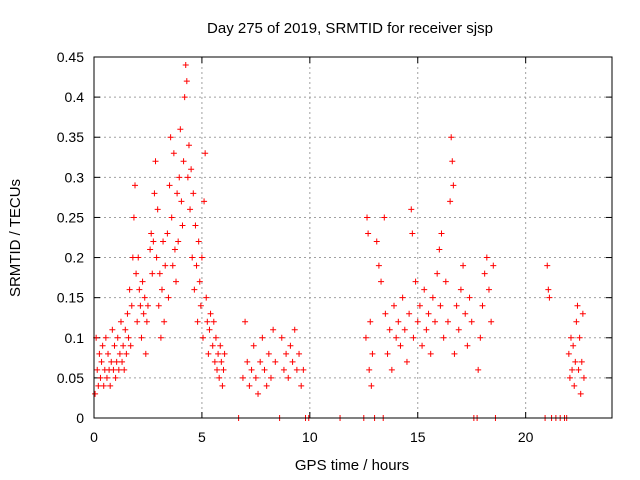  I want to click on y-tick-label: 0.1, so click(75, 338).